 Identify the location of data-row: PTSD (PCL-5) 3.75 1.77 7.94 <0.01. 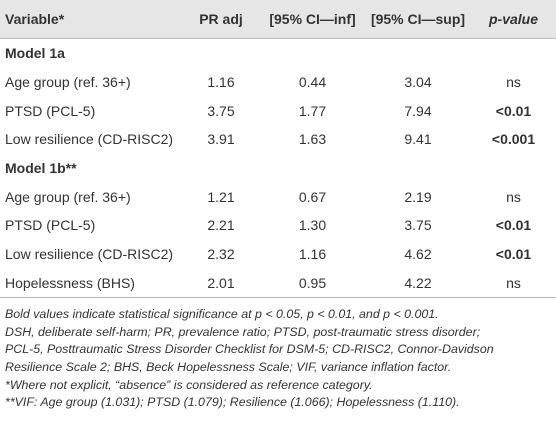
(278, 110).